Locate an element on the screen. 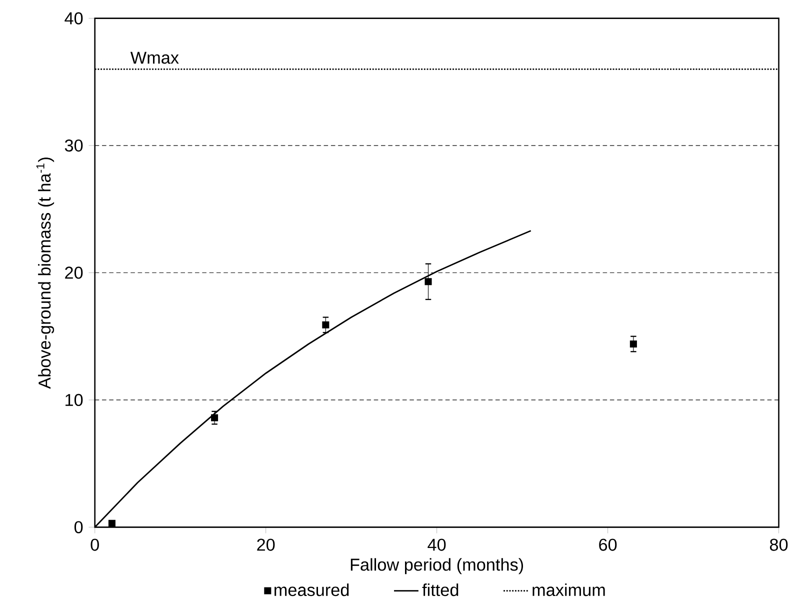 The width and height of the screenshot is (804, 604). y-tick-label: 0 is located at coordinates (78, 527).